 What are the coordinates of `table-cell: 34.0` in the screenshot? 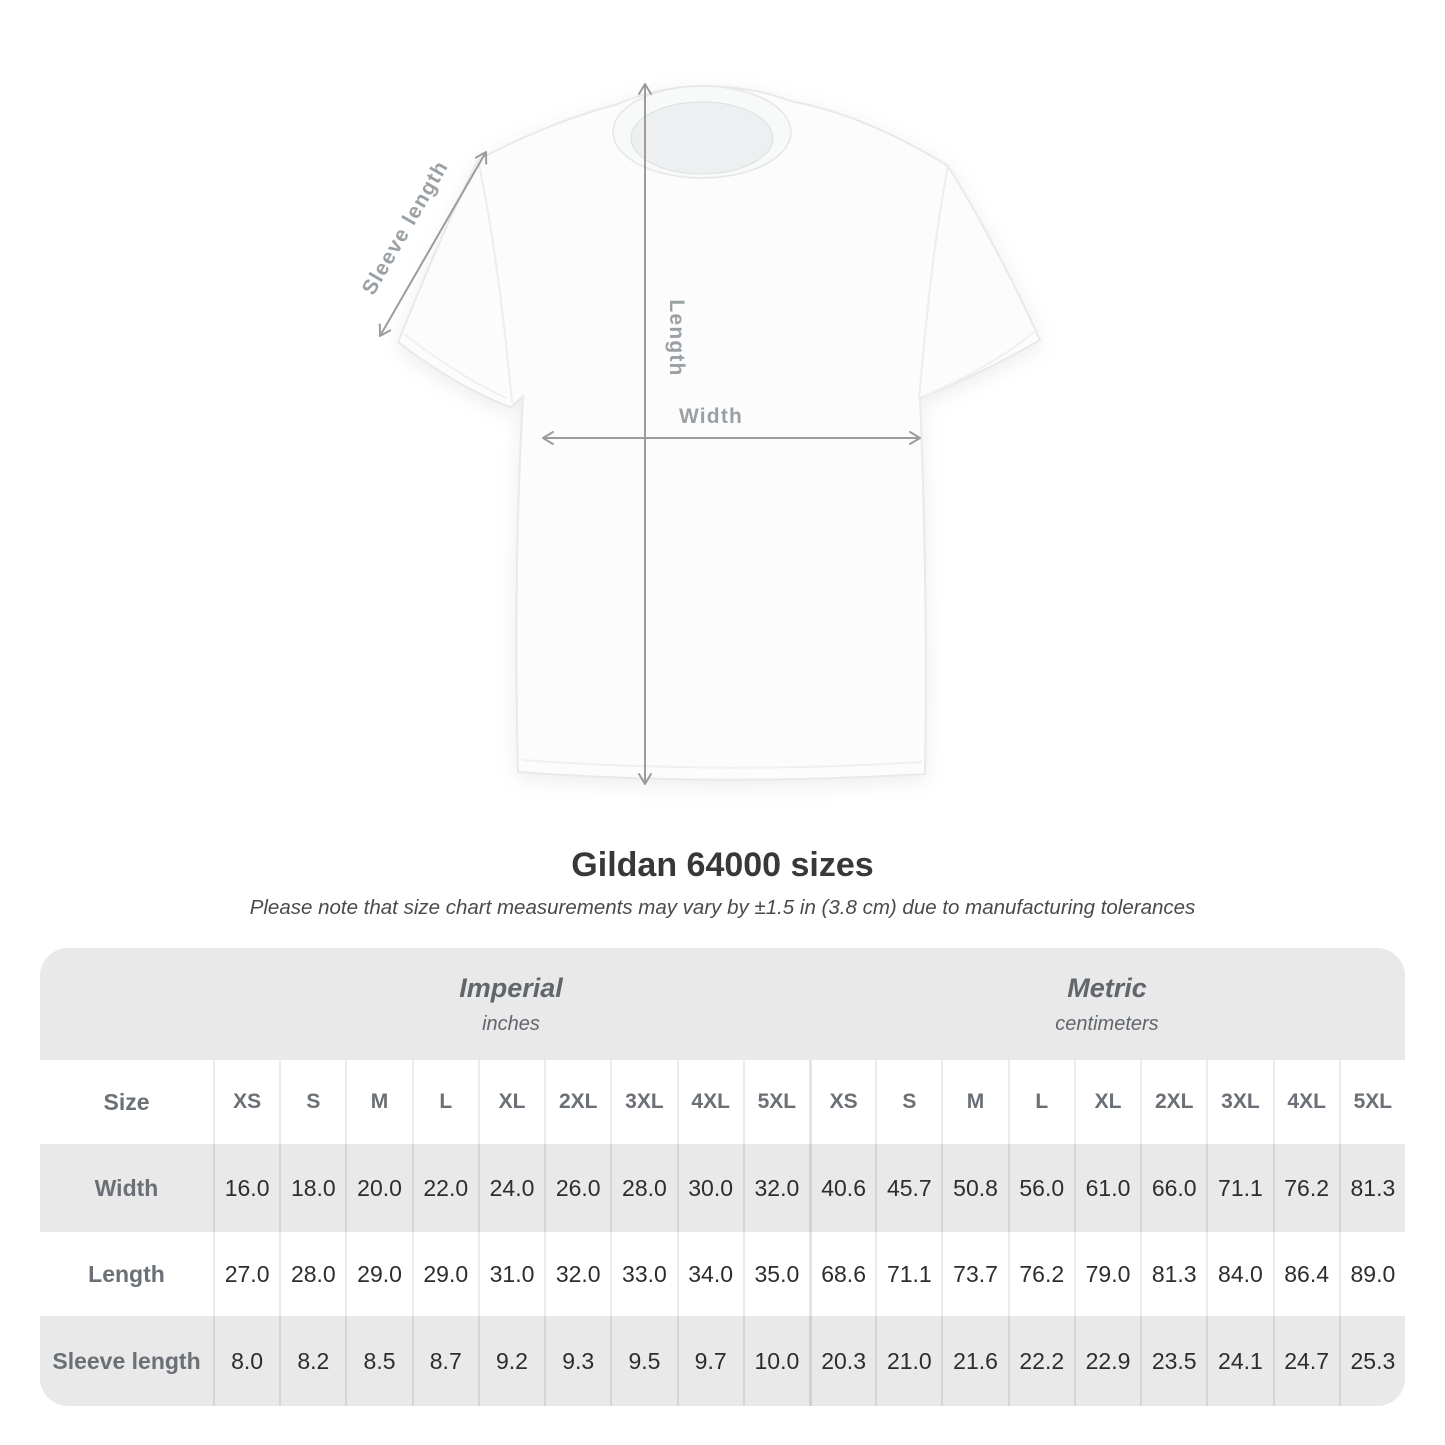 It's located at (709, 1274).